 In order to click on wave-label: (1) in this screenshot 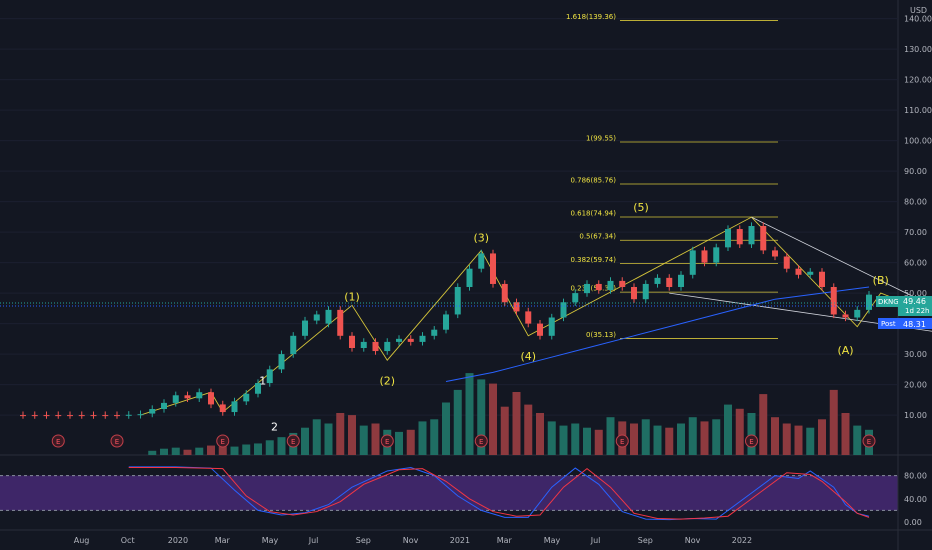, I will do `click(352, 297)`.